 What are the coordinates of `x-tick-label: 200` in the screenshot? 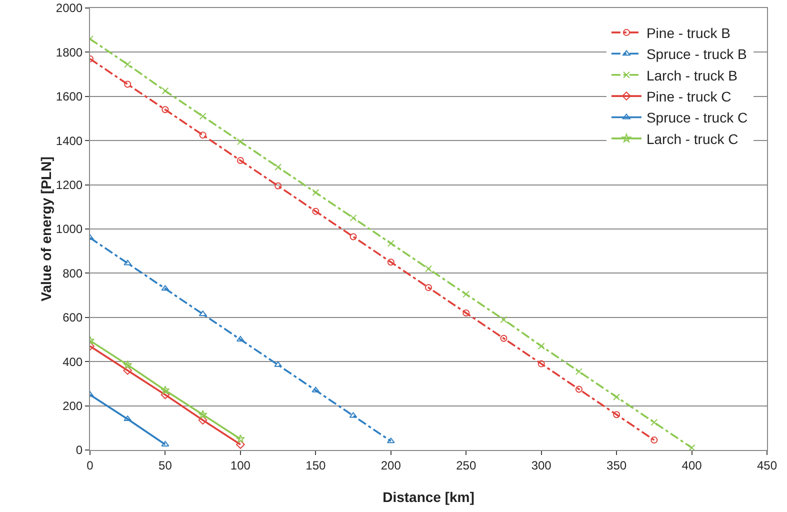 It's located at (391, 465).